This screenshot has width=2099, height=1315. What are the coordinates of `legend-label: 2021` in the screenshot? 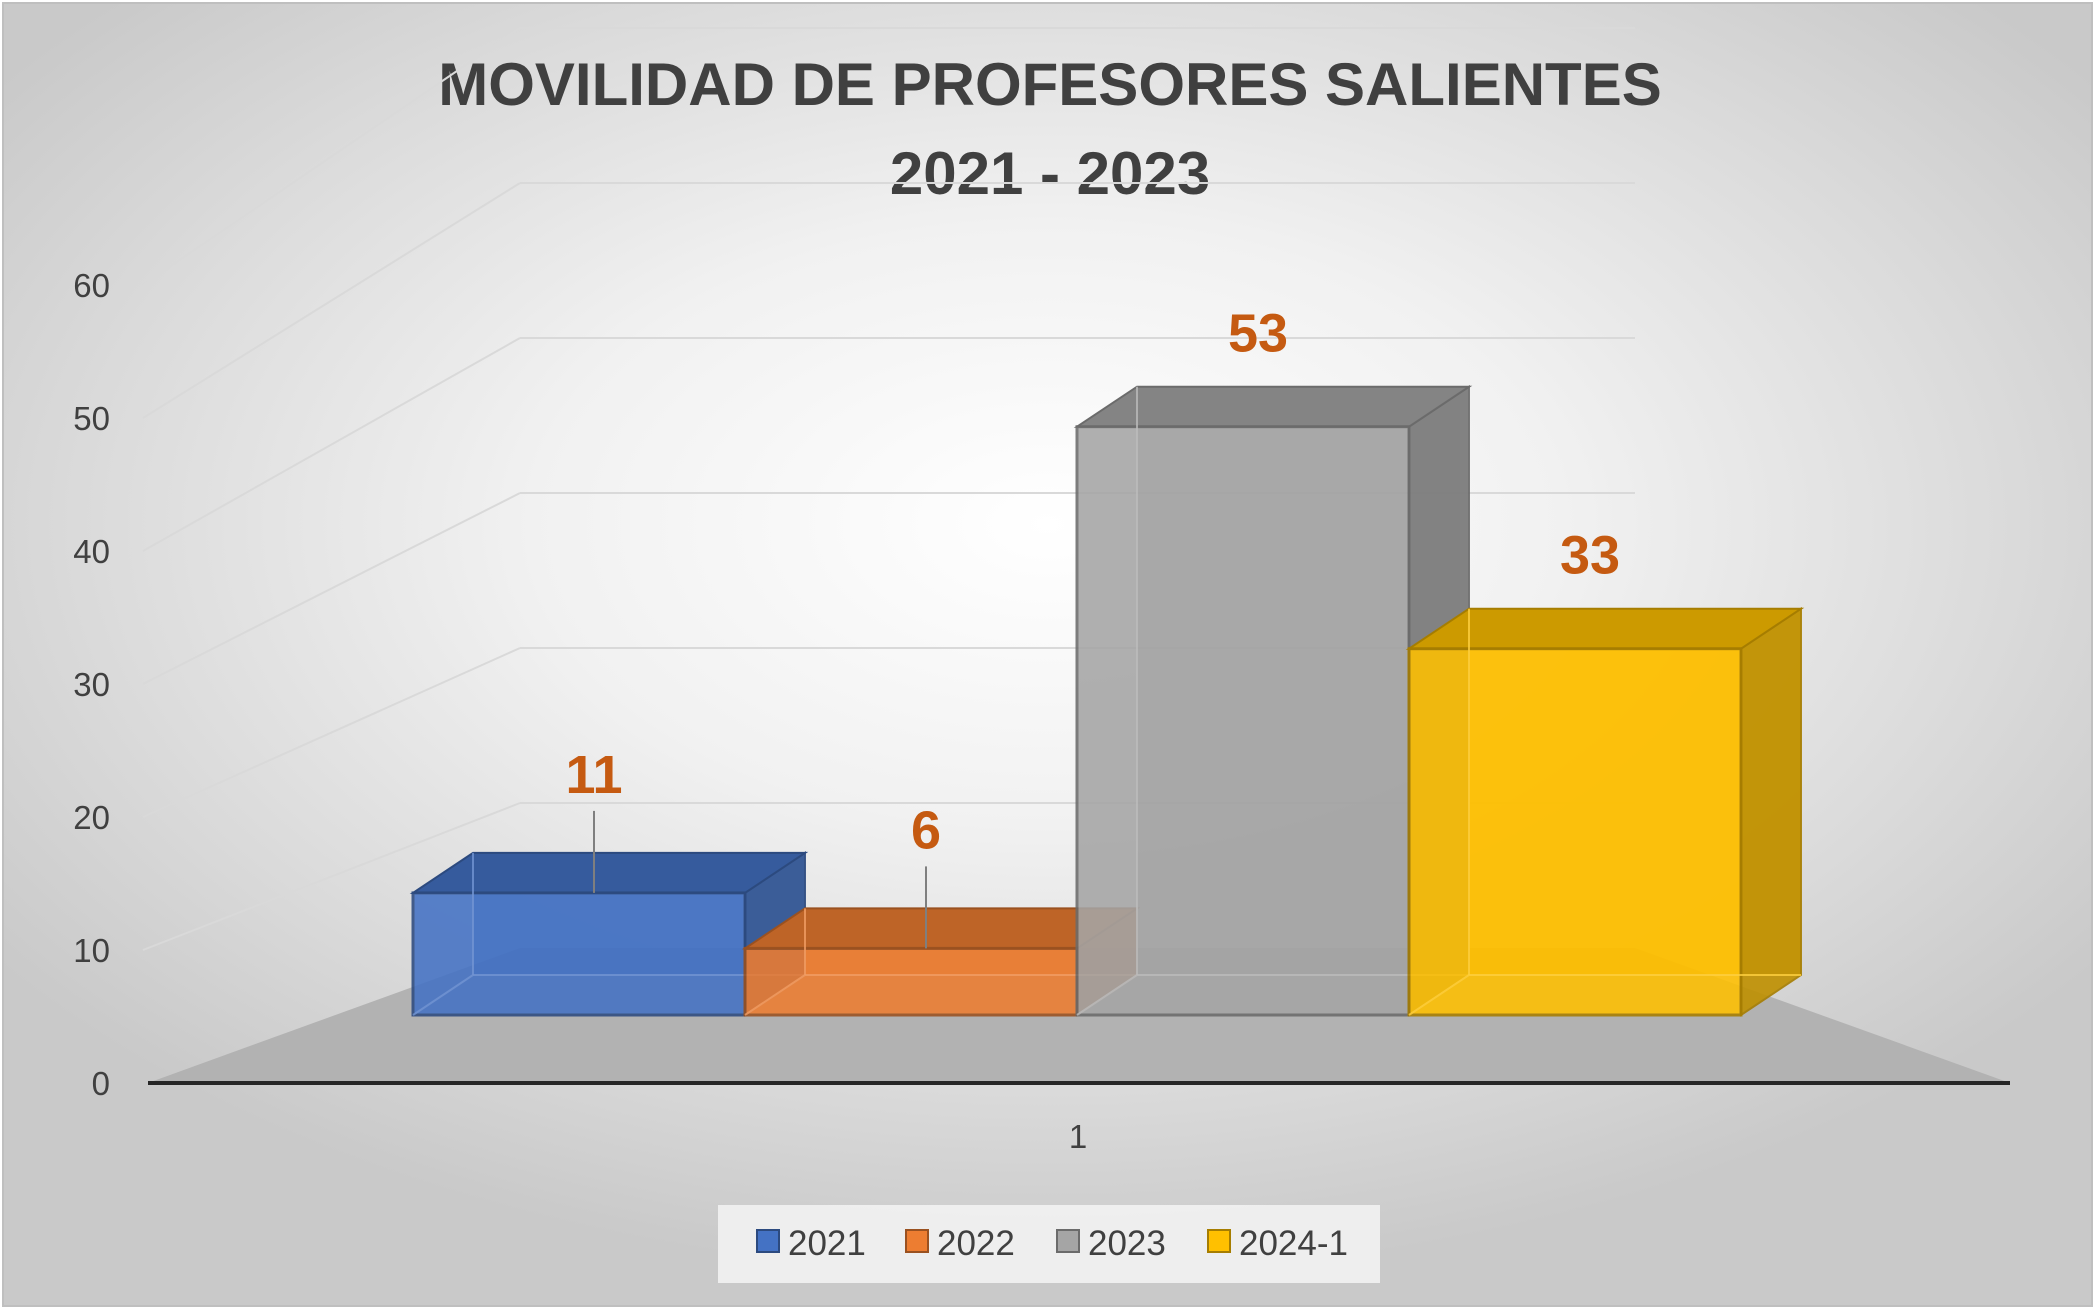 It's located at (827, 1243).